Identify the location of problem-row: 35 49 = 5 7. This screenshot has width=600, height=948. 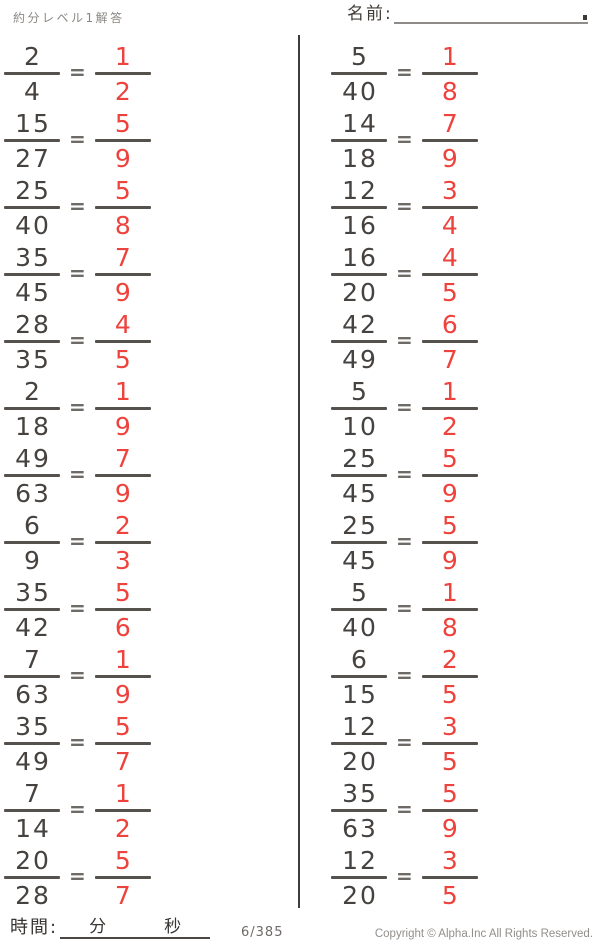
(77, 743).